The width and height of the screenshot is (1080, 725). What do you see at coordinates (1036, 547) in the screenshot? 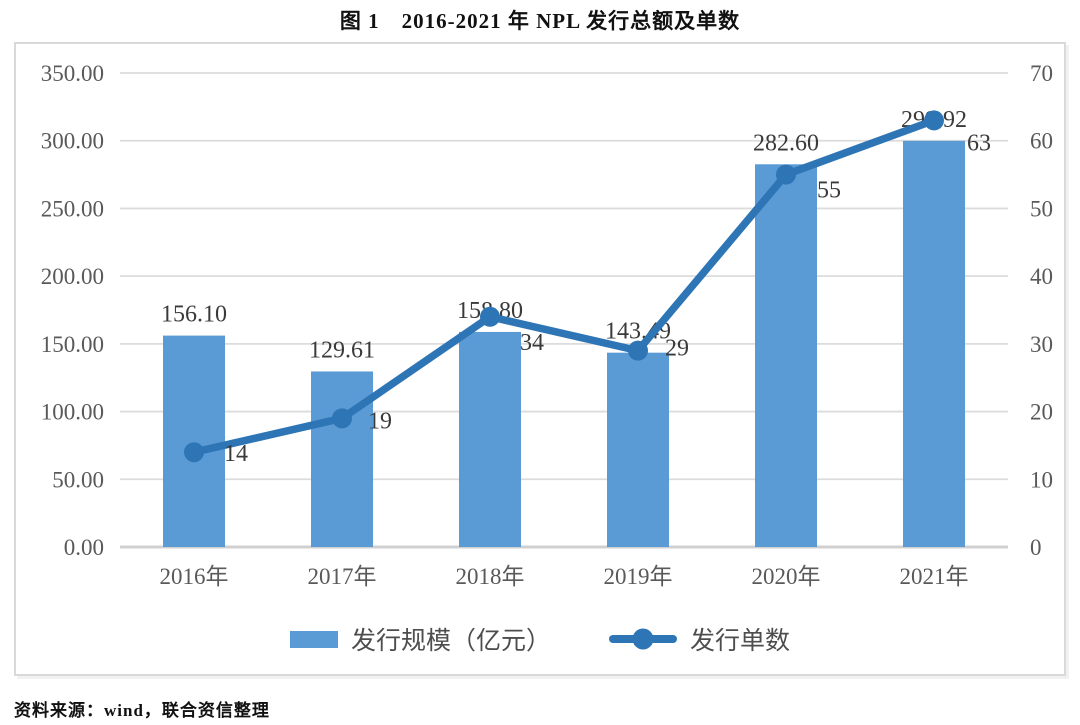
I see `right-axis-tick: 0` at bounding box center [1036, 547].